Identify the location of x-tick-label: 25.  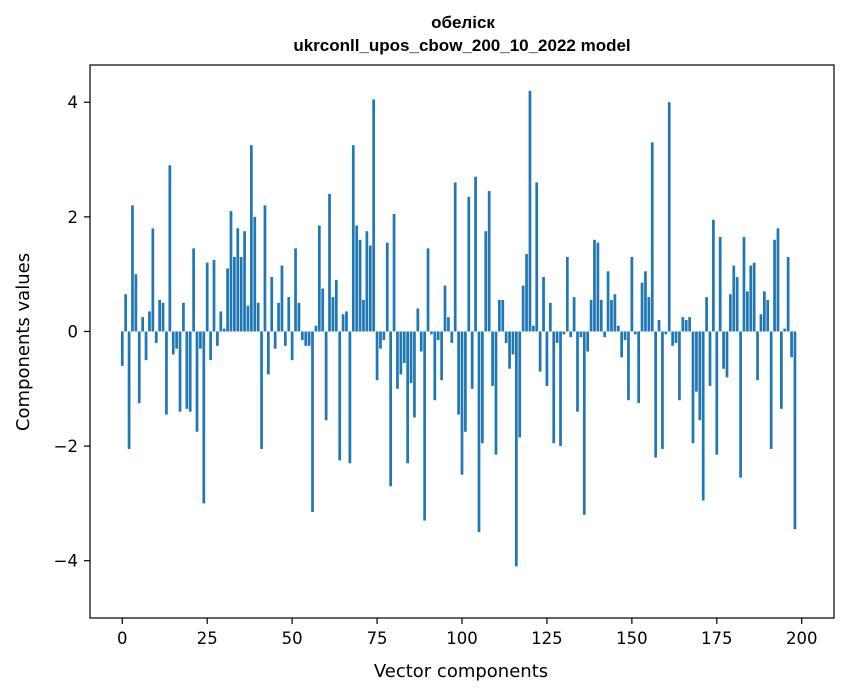
(207, 638).